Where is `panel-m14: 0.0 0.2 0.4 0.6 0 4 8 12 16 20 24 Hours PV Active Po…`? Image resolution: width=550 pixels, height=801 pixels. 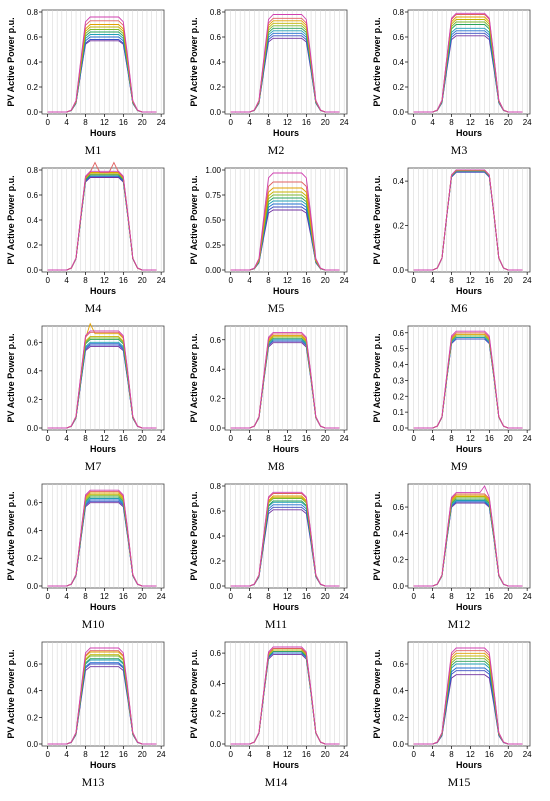 panel-m14: 0.0 0.2 0.4 0.6 0 4 8 12 16 20 24 Hours PV Active Po… is located at coordinates (269, 715).